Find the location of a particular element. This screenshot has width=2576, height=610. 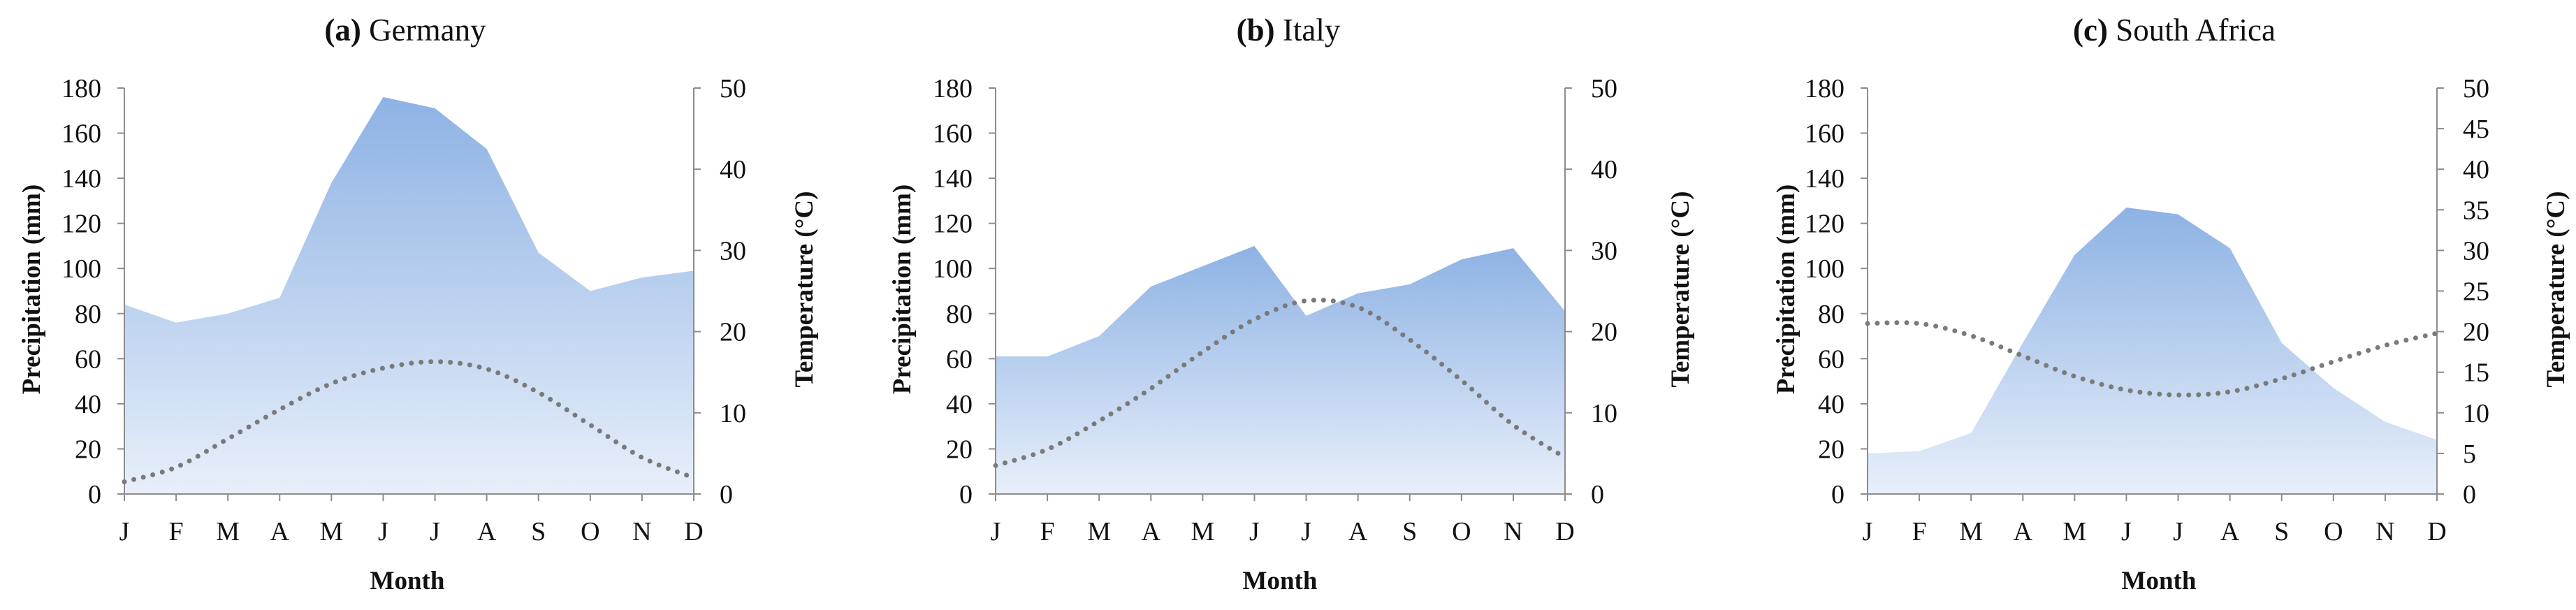

chart-a-xtick-label: O is located at coordinates (590, 531).